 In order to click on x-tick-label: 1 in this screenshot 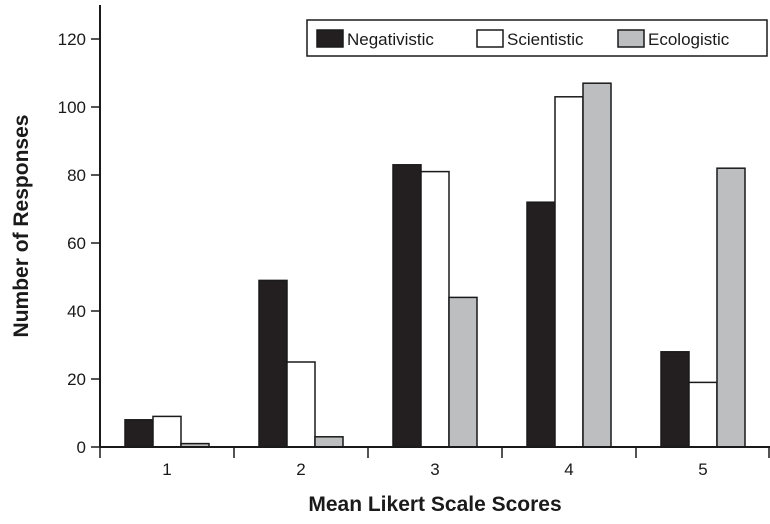, I will do `click(166, 469)`.